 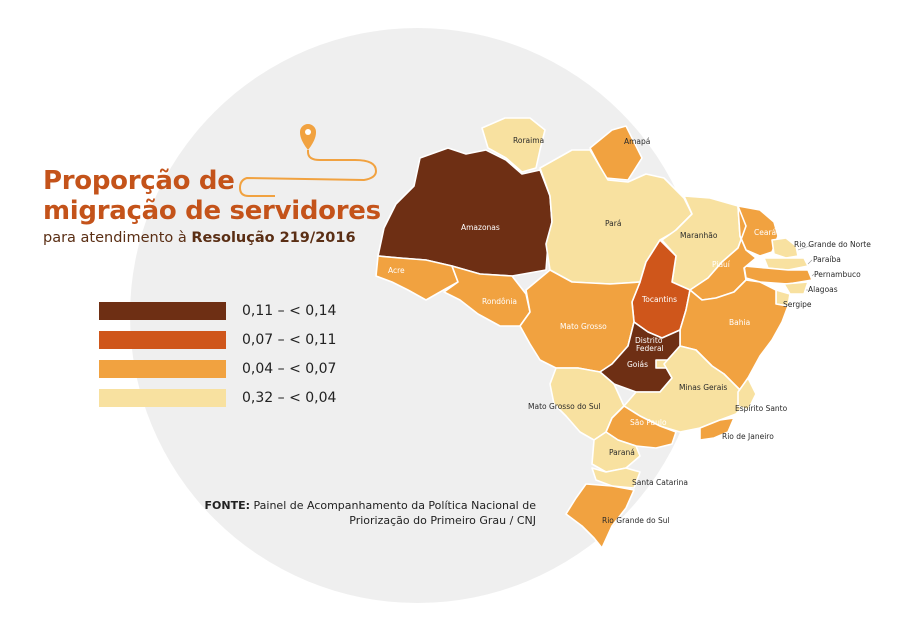 What do you see at coordinates (650, 348) in the screenshot?
I see `state-label-distrito-federal-2: Federal` at bounding box center [650, 348].